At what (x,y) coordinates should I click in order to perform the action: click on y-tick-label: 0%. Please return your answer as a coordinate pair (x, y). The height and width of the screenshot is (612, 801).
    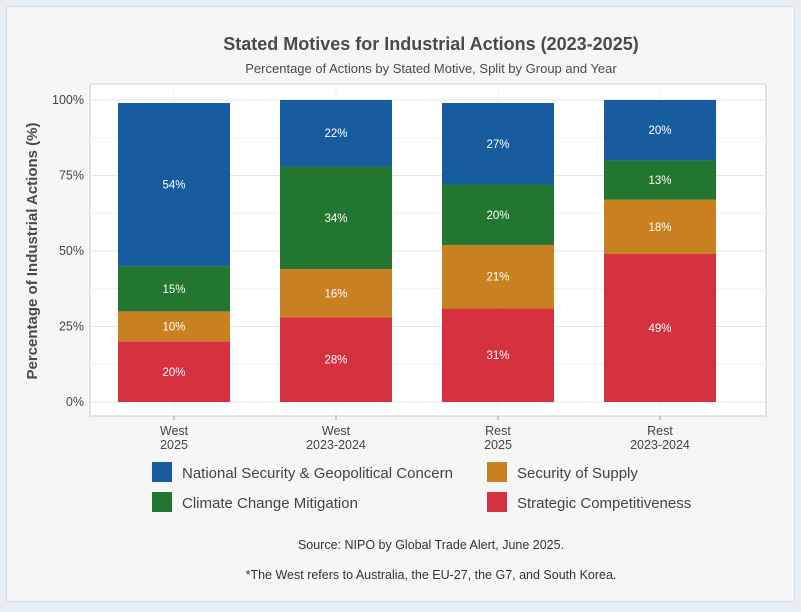
    Looking at the image, I should click on (75, 402).